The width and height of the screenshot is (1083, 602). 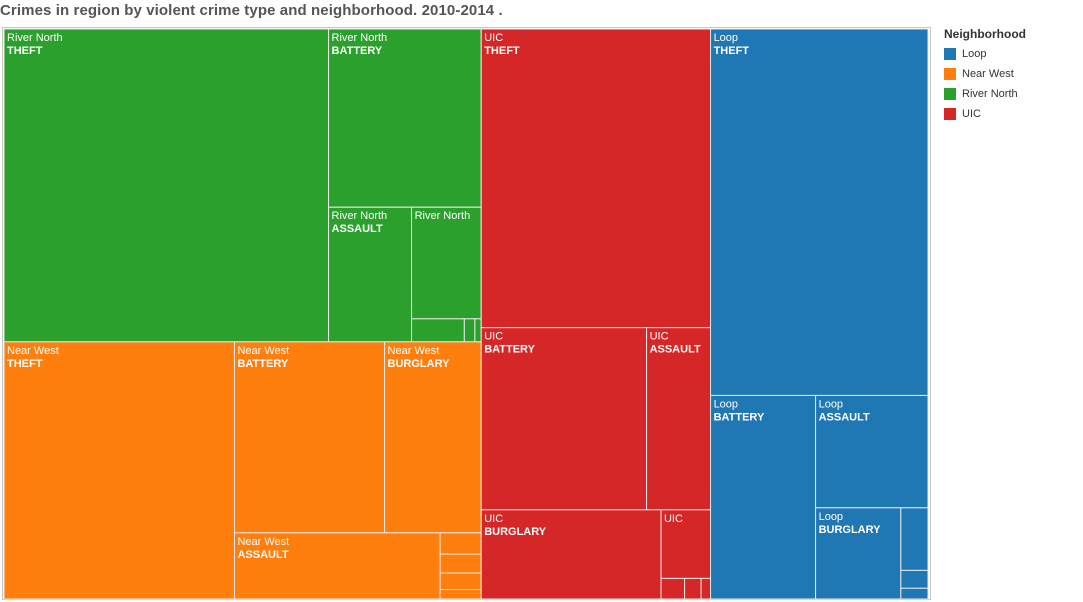 What do you see at coordinates (370, 274) in the screenshot?
I see `treemap-cell-river-north-assault` at bounding box center [370, 274].